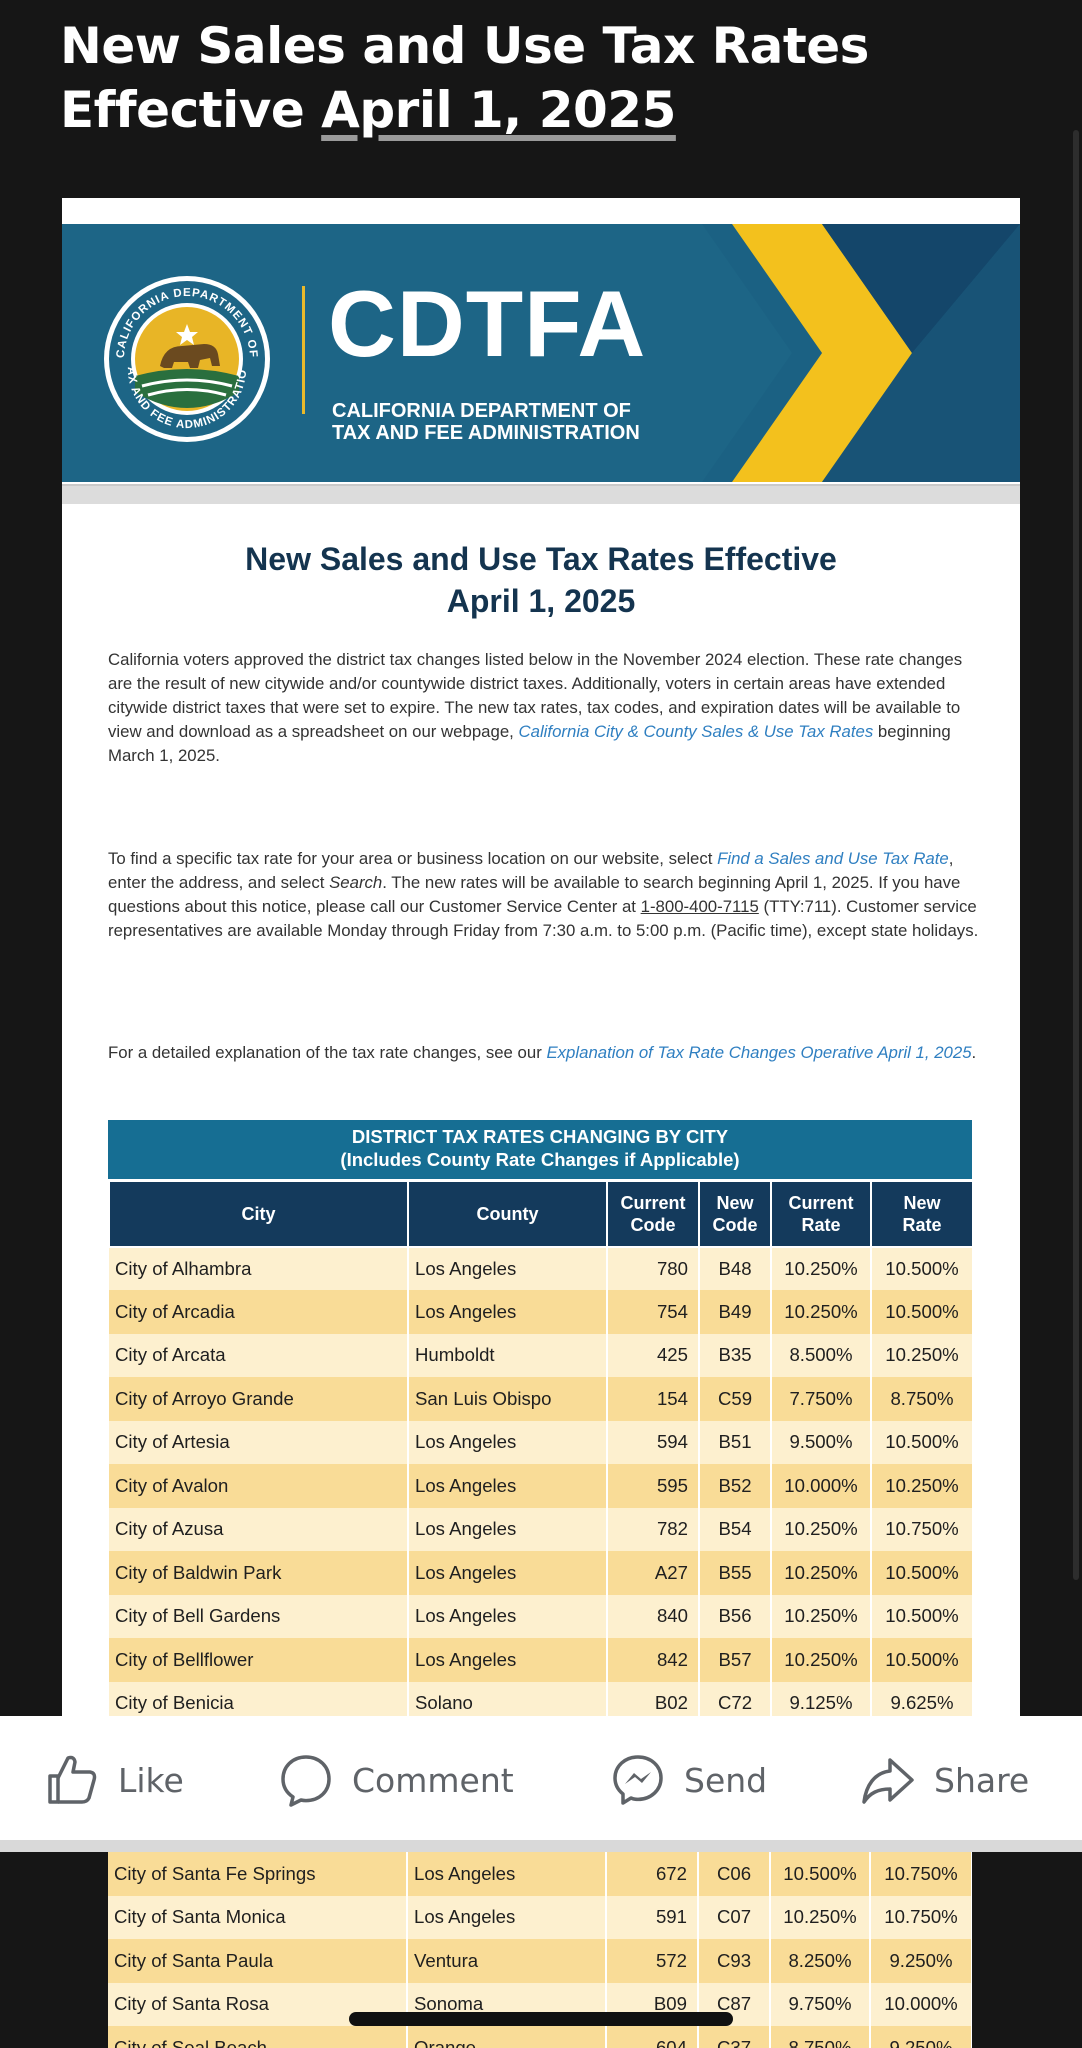 The image size is (1082, 2048). I want to click on scrollbar, so click(1076, 855).